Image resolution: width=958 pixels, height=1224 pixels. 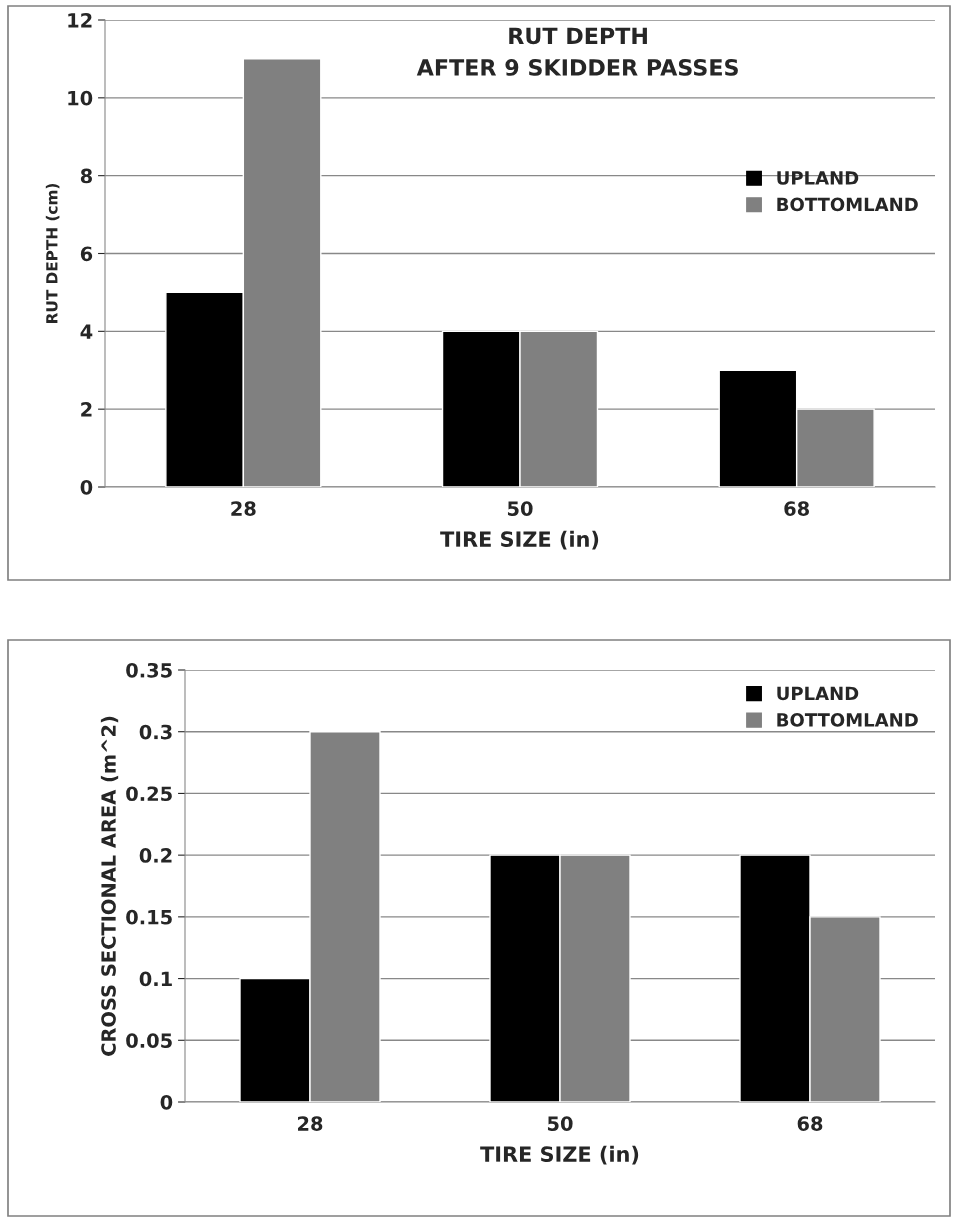 What do you see at coordinates (149, 670) in the screenshot?
I see `y-tick-label: 0.35` at bounding box center [149, 670].